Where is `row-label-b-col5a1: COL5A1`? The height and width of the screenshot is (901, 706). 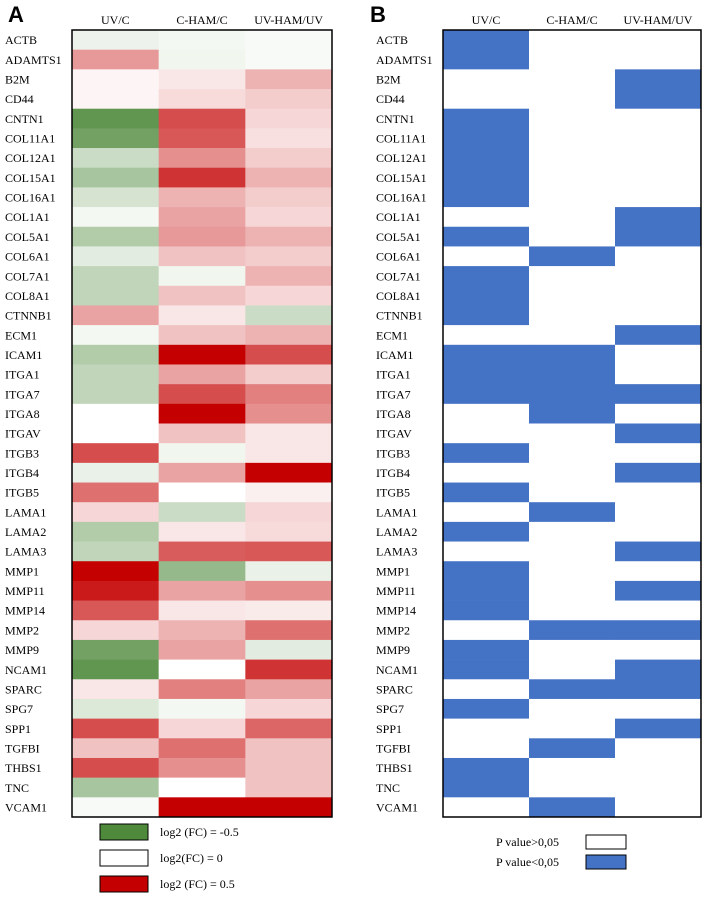 row-label-b-col5a1: COL5A1 is located at coordinates (398, 237).